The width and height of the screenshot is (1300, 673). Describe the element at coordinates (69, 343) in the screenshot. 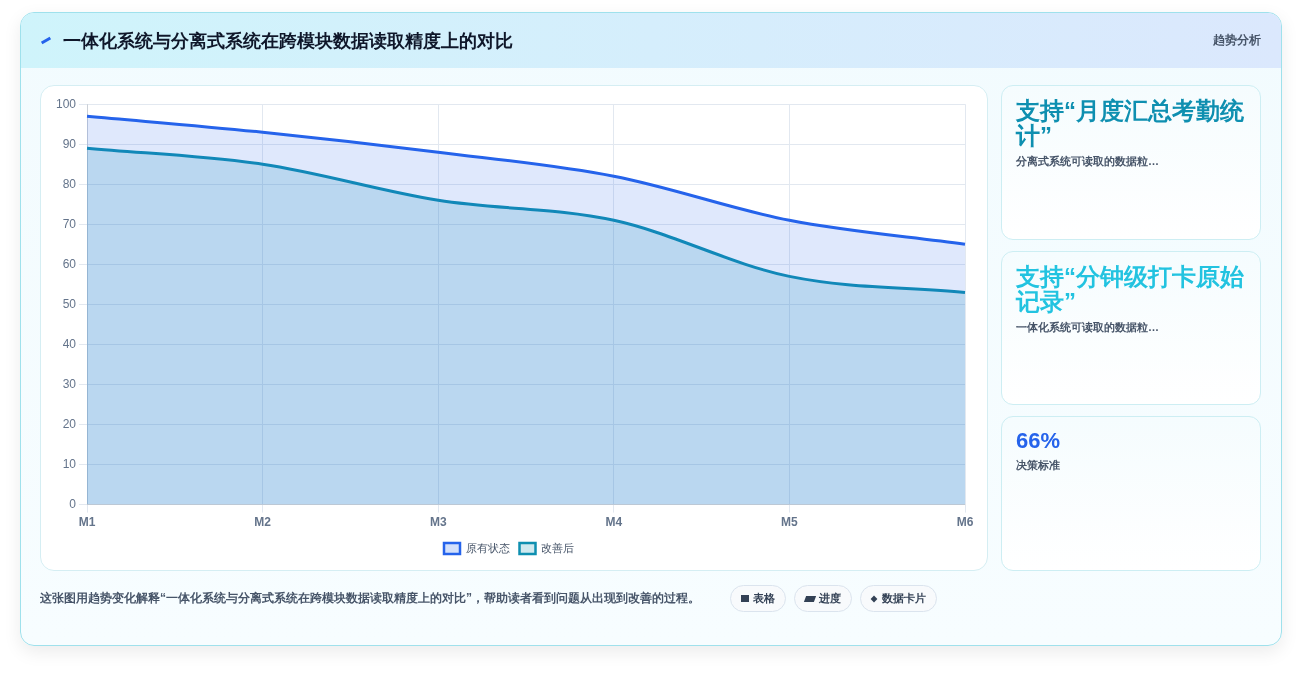

I see `y-tick-label: 40` at that location.